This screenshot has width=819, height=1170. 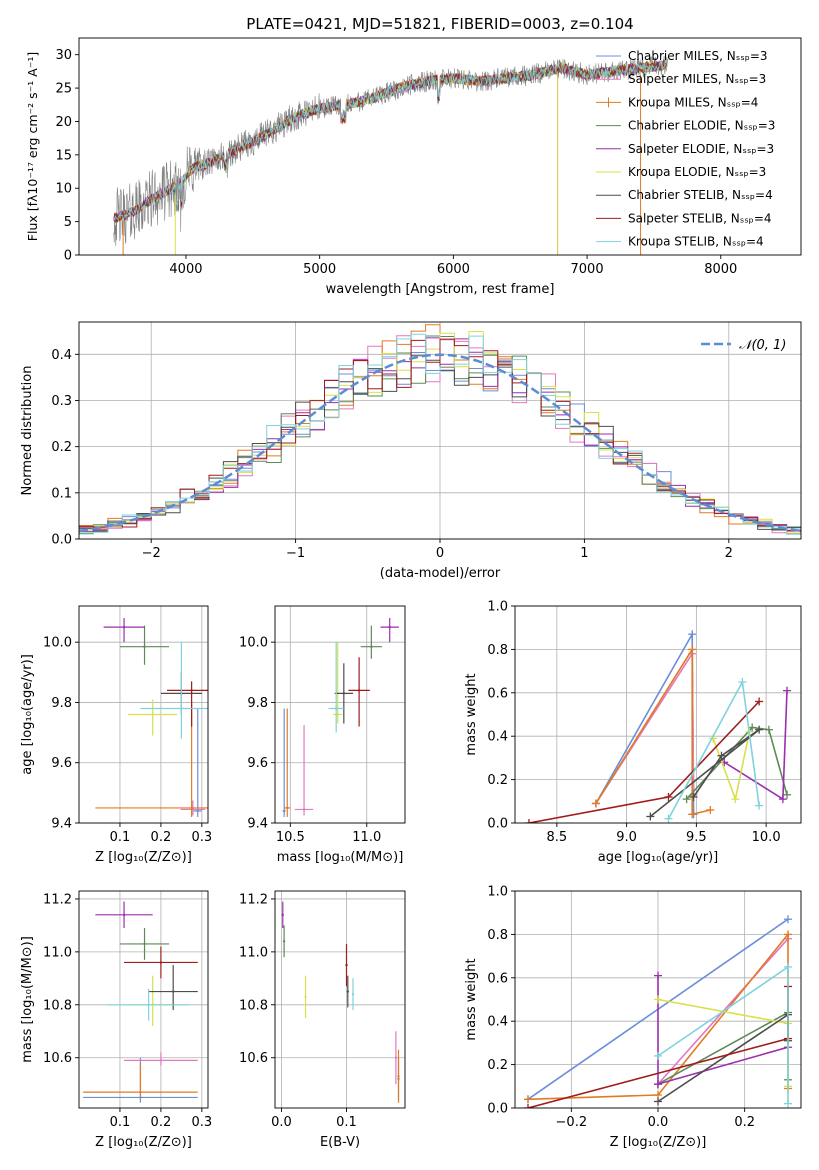 I want to click on y-tick-label: 0.1, so click(x=61, y=493).